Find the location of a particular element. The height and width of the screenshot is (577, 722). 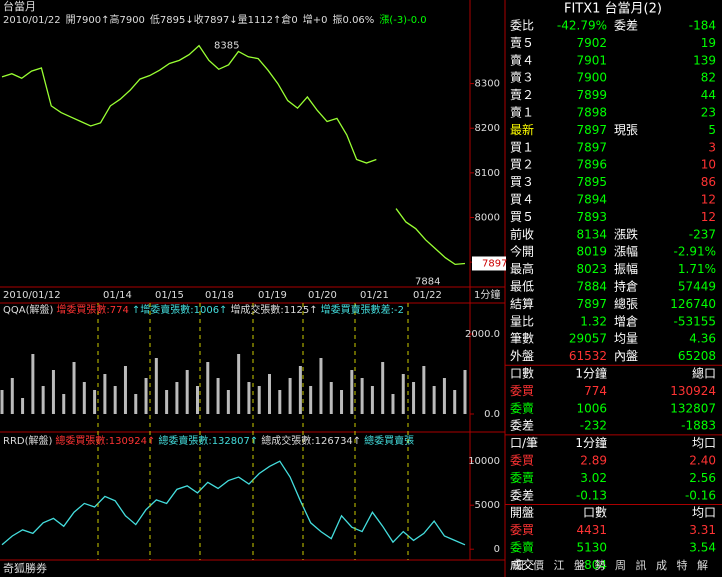

quote-cell: 82 is located at coordinates (708, 78).